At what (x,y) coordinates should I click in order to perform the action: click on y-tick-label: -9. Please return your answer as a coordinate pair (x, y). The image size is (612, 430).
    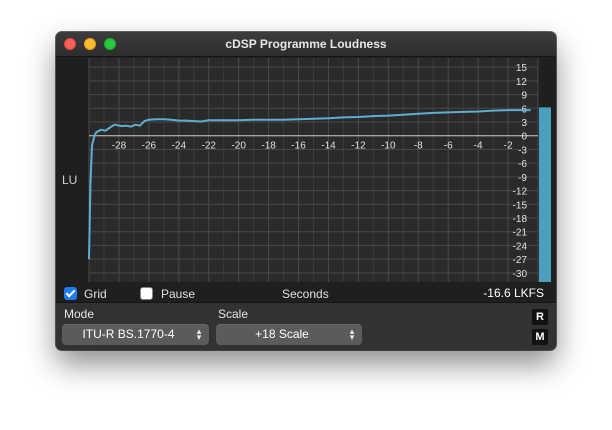
    Looking at the image, I should click on (522, 178).